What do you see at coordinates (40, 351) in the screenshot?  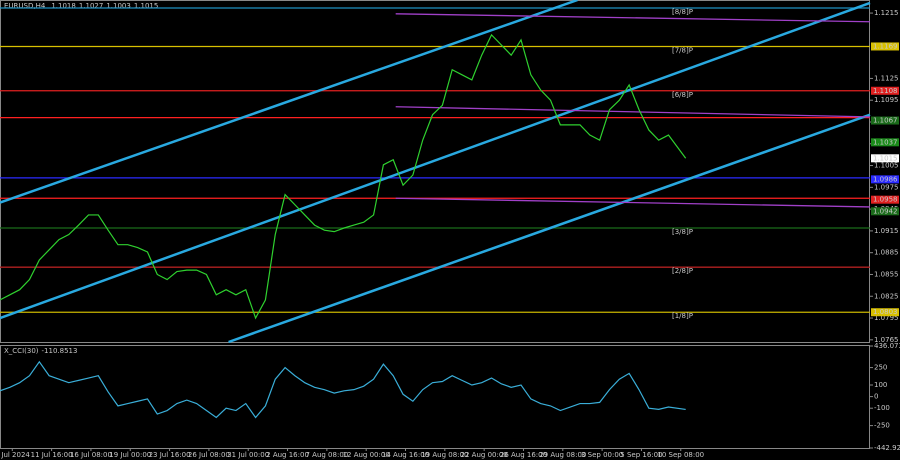 I see `cci-header: X_CCI(30) -110.8513` at bounding box center [40, 351].